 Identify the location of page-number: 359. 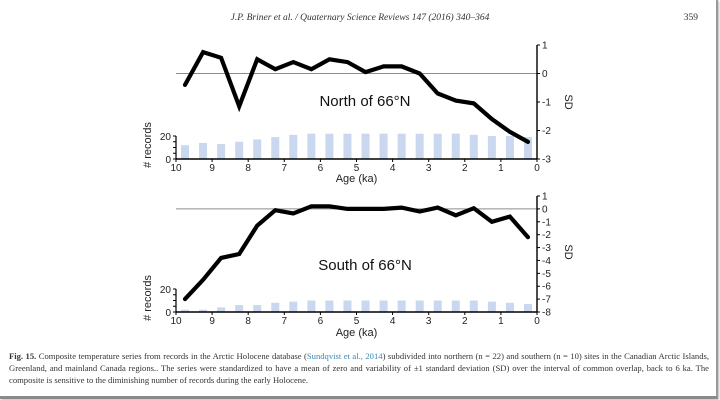
(690, 18).